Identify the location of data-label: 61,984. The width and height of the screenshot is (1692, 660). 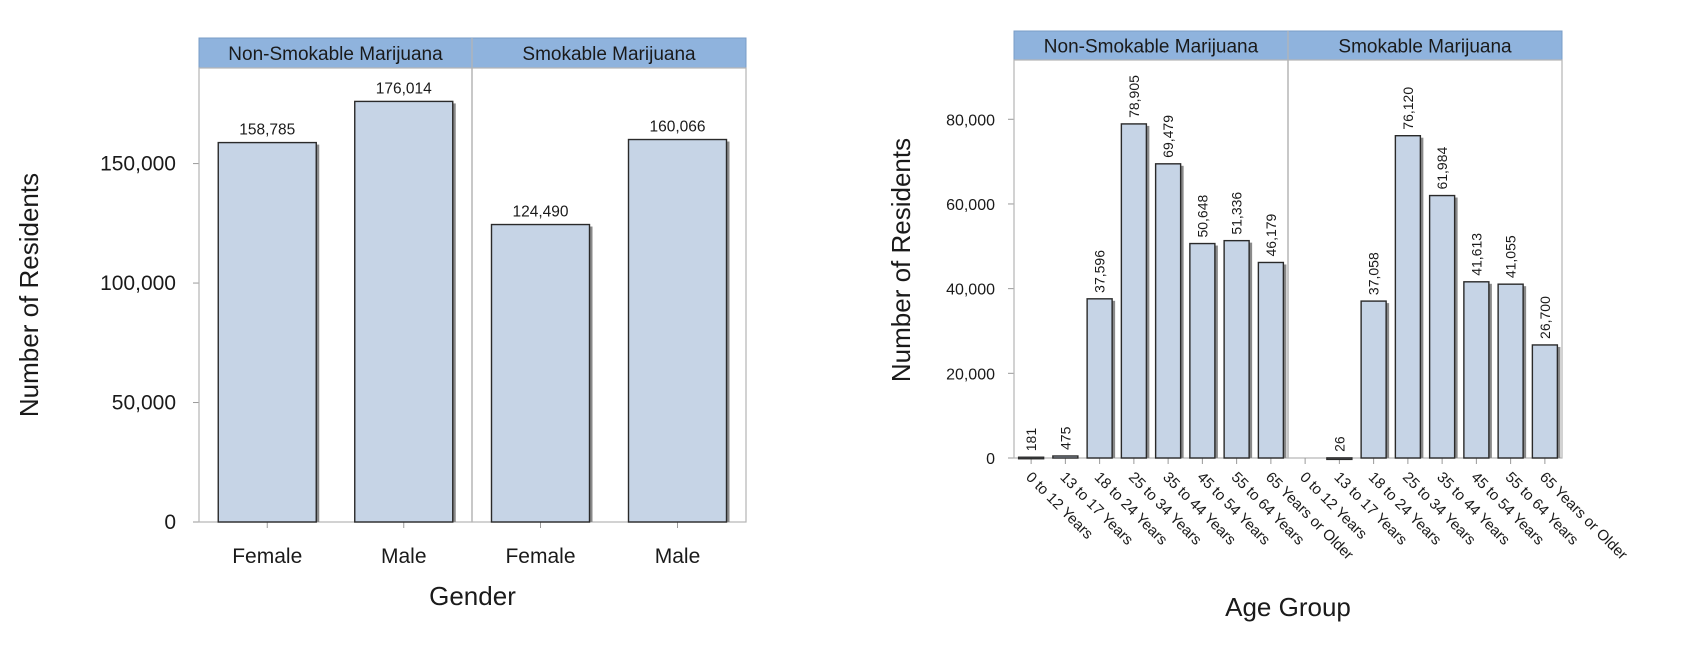
(1442, 168).